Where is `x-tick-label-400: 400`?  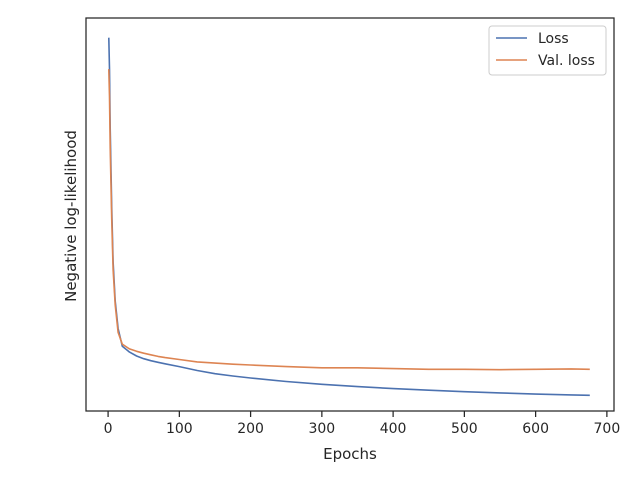
x-tick-label-400: 400 is located at coordinates (393, 429).